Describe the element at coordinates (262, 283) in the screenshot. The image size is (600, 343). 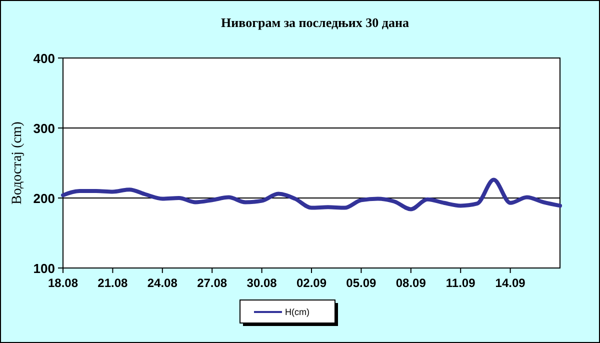
I see `x-tick-label: 30.08` at that location.